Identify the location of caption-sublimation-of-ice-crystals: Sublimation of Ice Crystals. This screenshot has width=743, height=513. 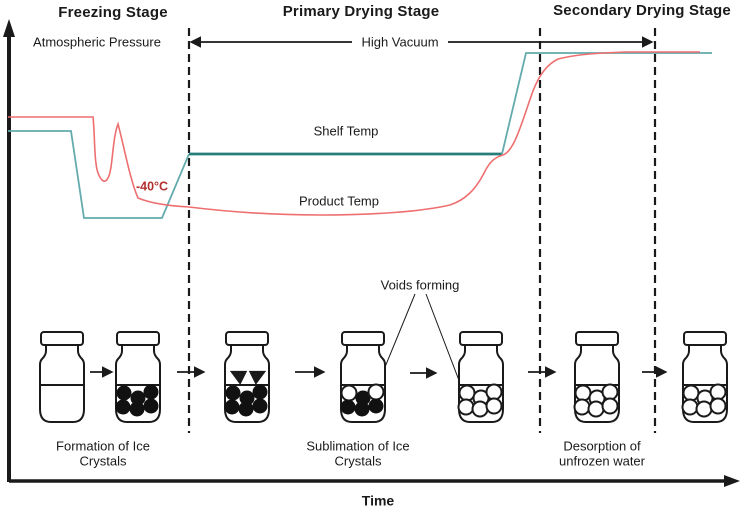
(358, 453).